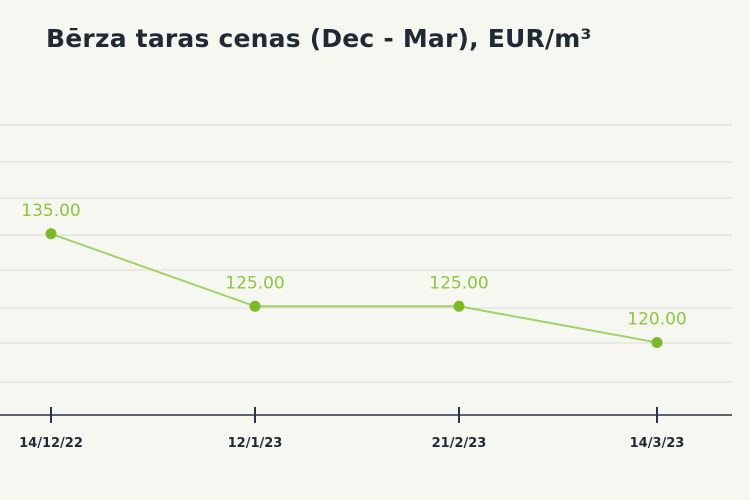  What do you see at coordinates (319, 38) in the screenshot?
I see `chart-title: Bērza taras cenas (Dec - Mar), EUR/m³` at bounding box center [319, 38].